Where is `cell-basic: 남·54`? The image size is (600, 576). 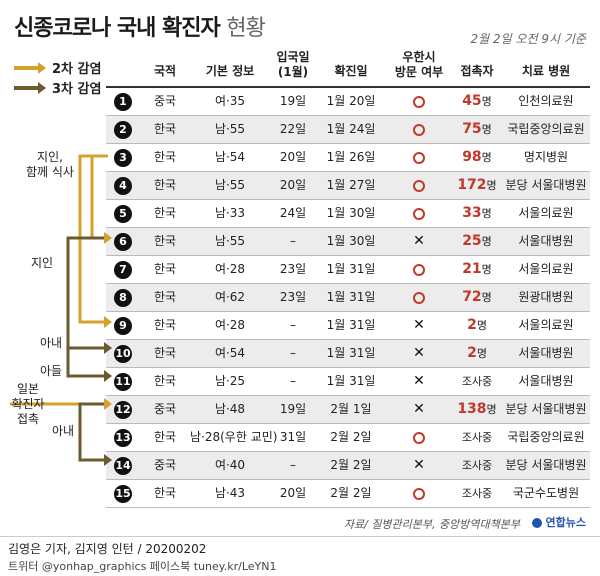
cell-basic: 남·54 is located at coordinates (230, 157).